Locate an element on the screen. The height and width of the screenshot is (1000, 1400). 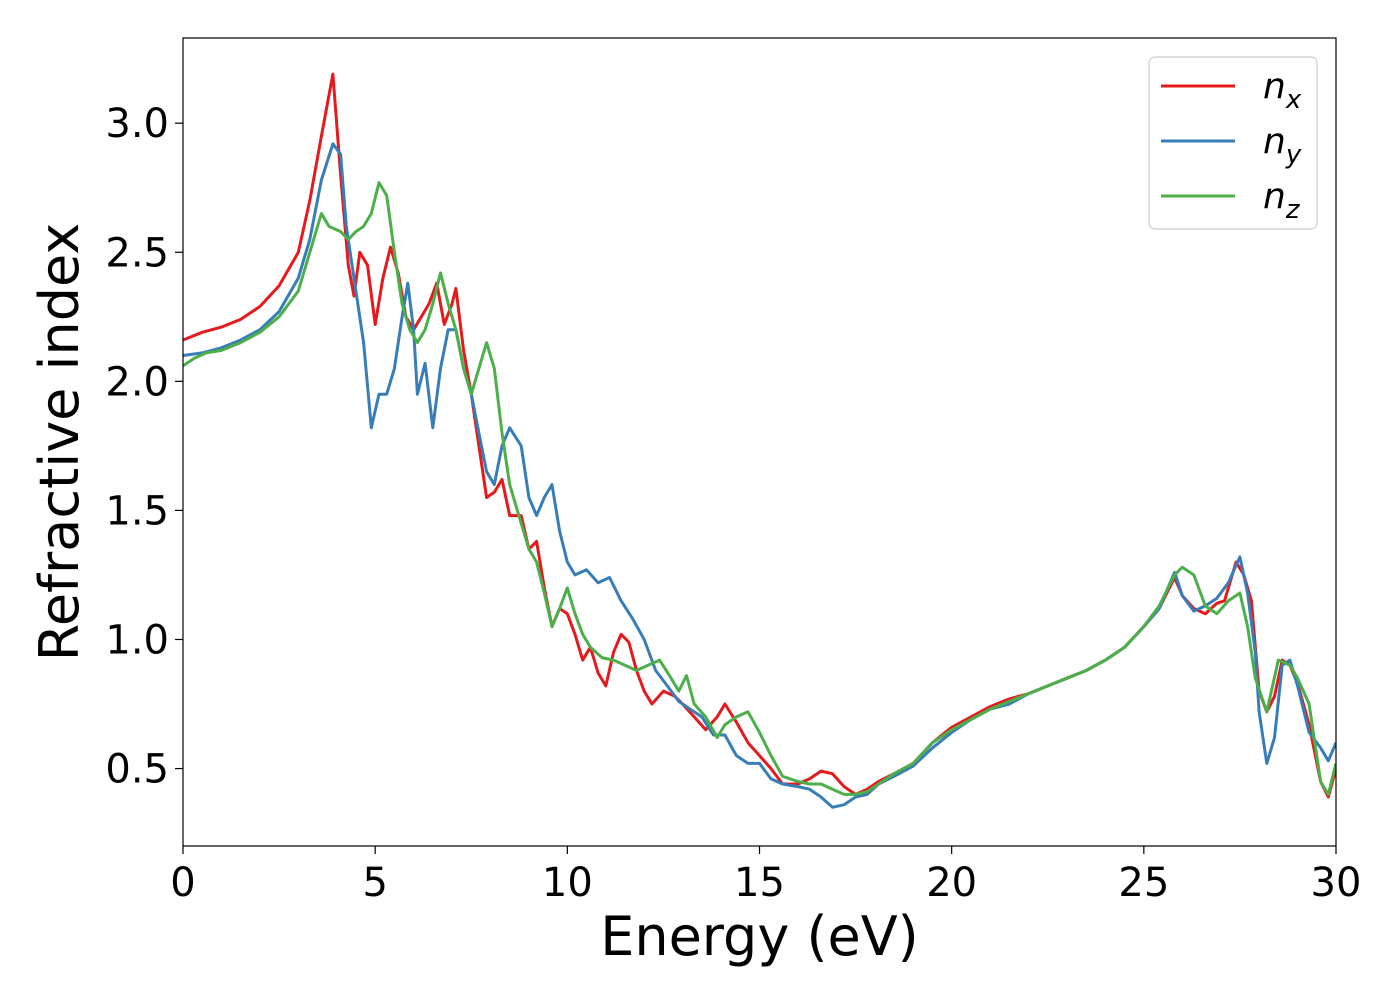
y-tick-label: 1.5 is located at coordinates (137, 511).